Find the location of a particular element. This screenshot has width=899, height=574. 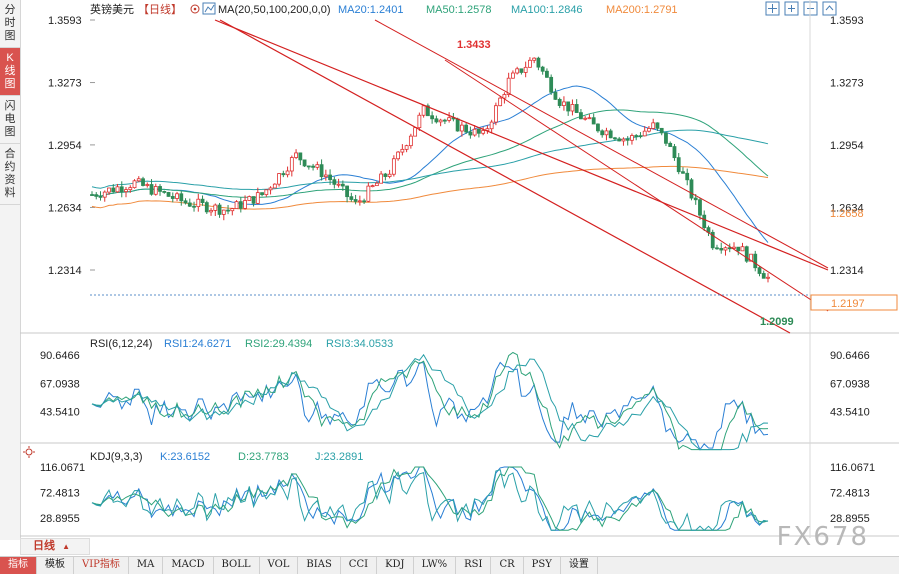

price-tick-right: 1.3593 is located at coordinates (847, 21).